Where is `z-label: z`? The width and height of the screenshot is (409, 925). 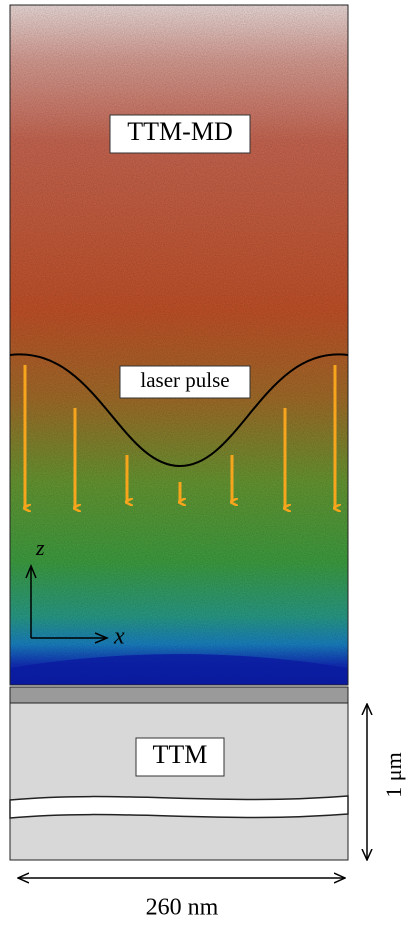
z-label: z is located at coordinates (40, 547).